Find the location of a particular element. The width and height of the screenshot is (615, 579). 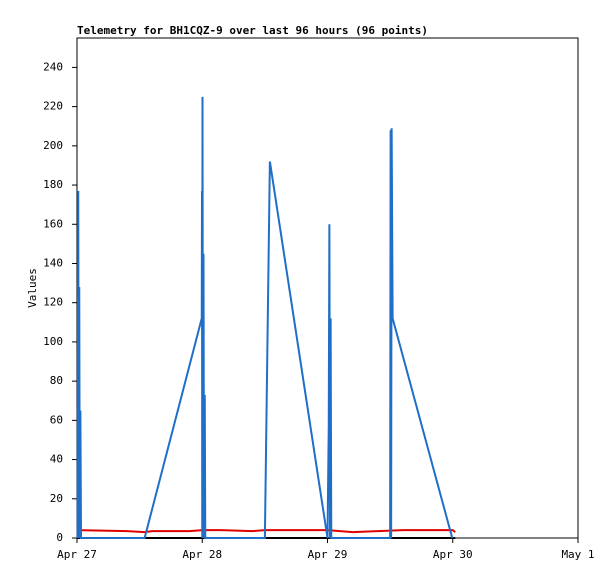

x-tick-label: May 1 is located at coordinates (577, 554).